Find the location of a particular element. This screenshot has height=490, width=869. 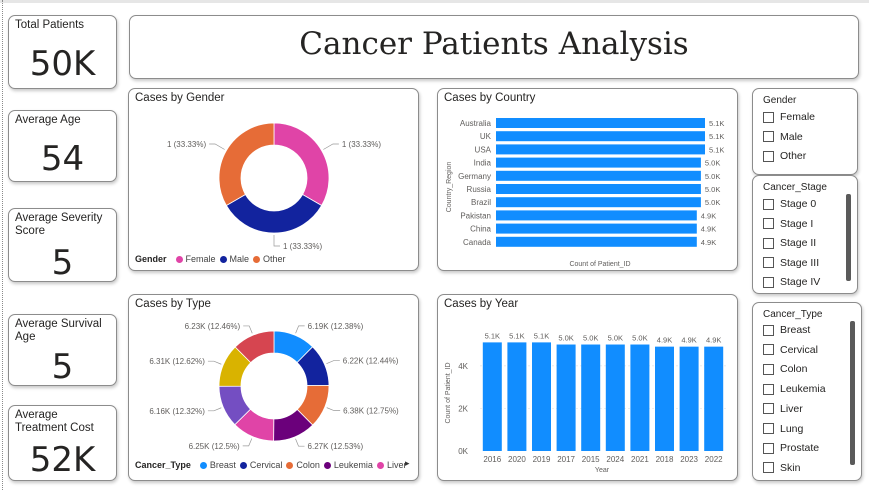

bar-year-2022 is located at coordinates (714, 398).